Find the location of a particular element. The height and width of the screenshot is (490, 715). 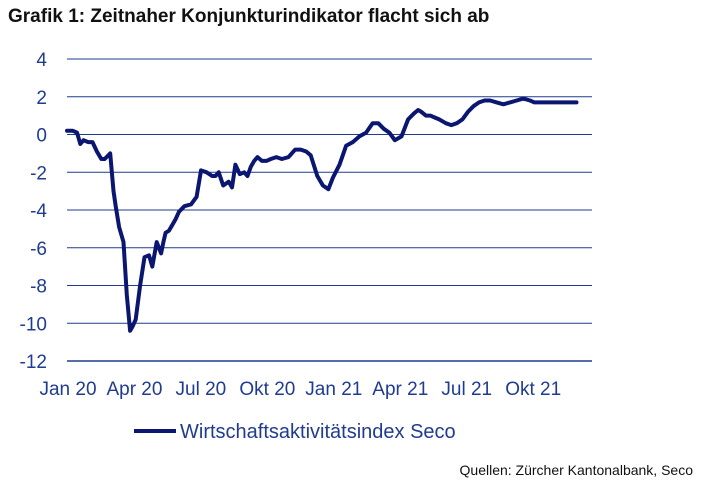

y-tick-label: 4 is located at coordinates (41, 60).